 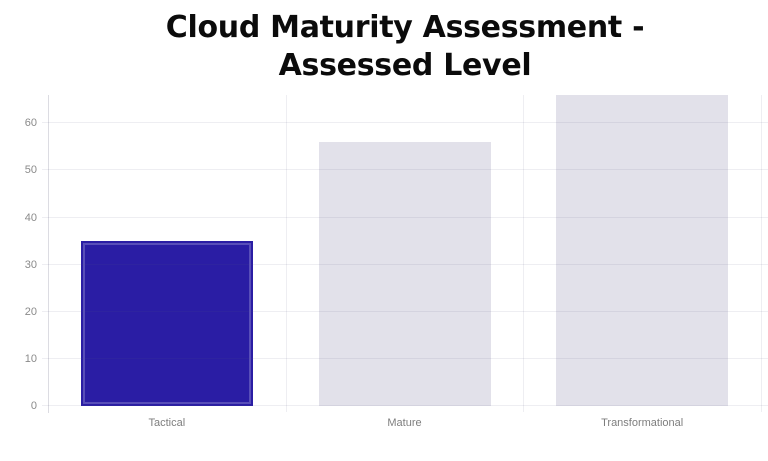 What do you see at coordinates (404, 423) in the screenshot?
I see `x-category-label-mature: Mature` at bounding box center [404, 423].